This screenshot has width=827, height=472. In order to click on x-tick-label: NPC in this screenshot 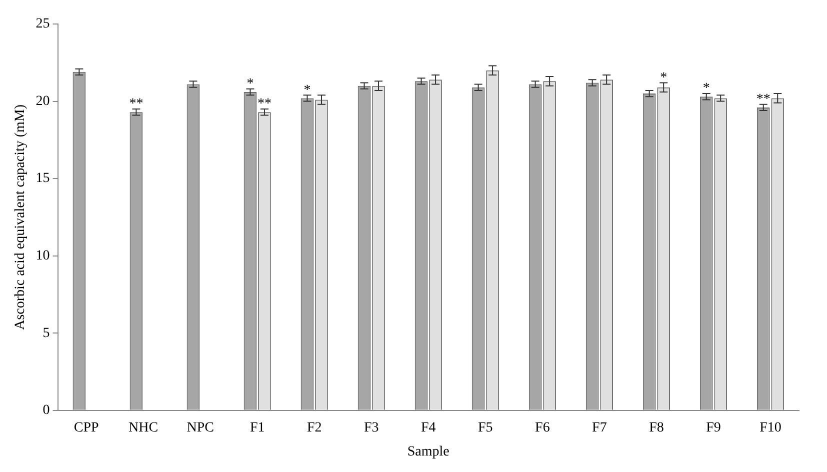, I will do `click(200, 428)`.